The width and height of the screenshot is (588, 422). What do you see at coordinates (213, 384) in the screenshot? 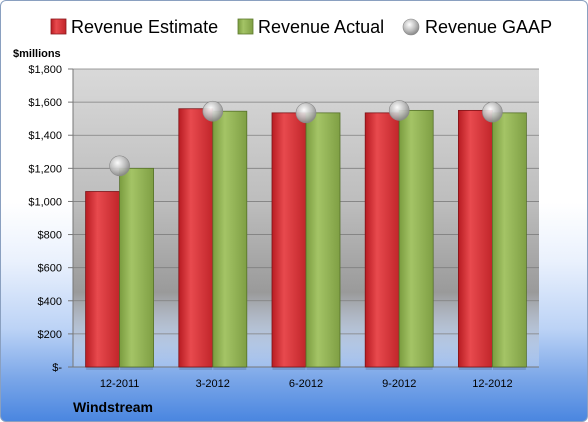
I see `x-tick-label: 3-2012` at bounding box center [213, 384].